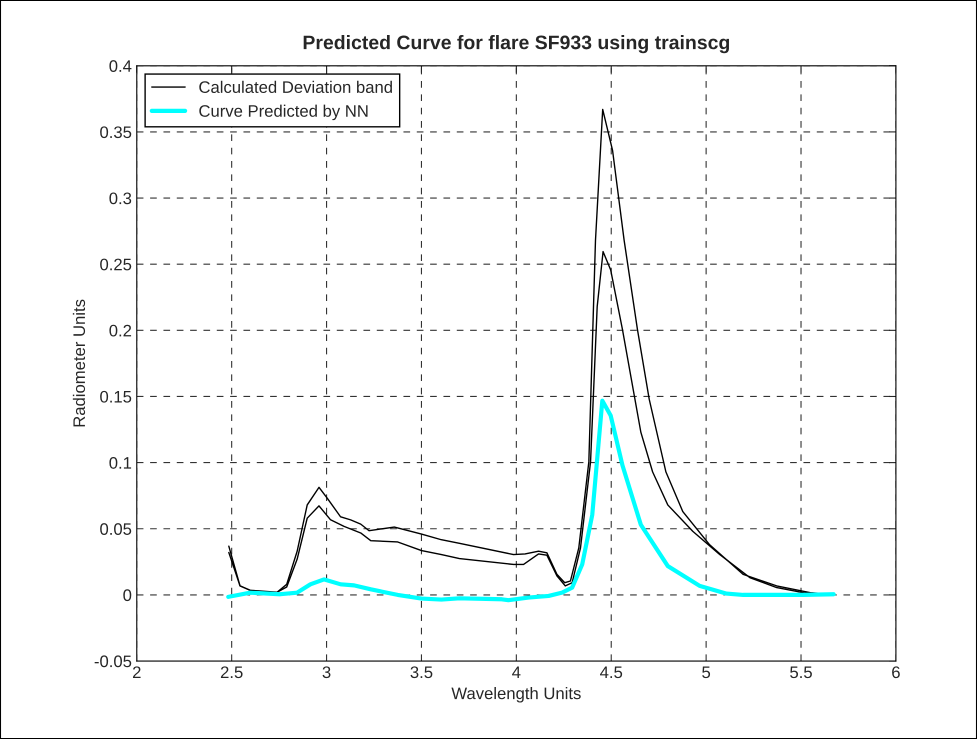  I want to click on y-tick-label: 0.05, so click(116, 529).